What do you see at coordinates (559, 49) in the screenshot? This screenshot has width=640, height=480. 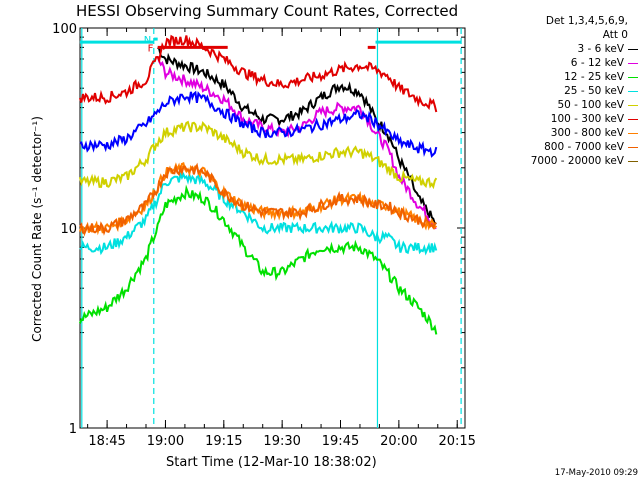 I see `legend-entry: 3 - 6 keV` at bounding box center [559, 49].